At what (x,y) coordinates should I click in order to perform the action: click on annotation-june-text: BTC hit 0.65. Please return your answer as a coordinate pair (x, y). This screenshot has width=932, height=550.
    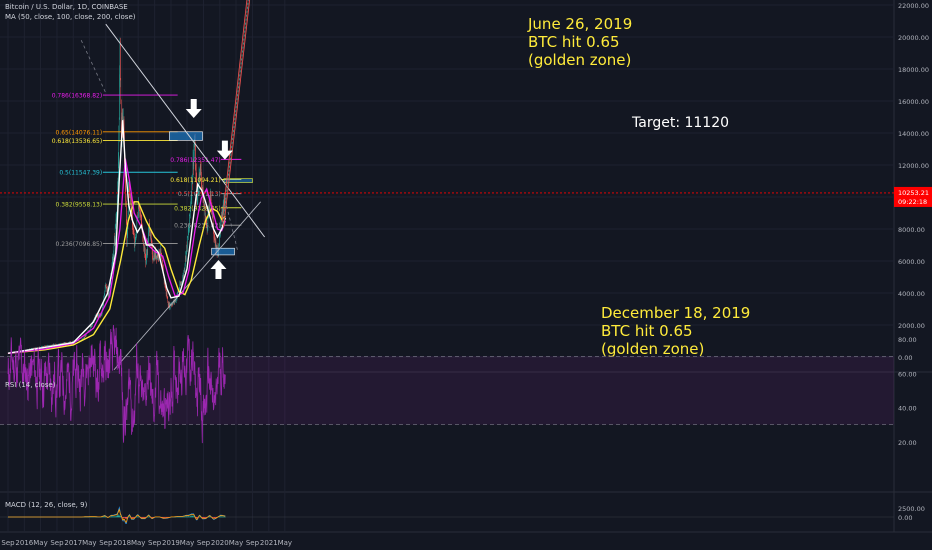
    Looking at the image, I should click on (574, 42).